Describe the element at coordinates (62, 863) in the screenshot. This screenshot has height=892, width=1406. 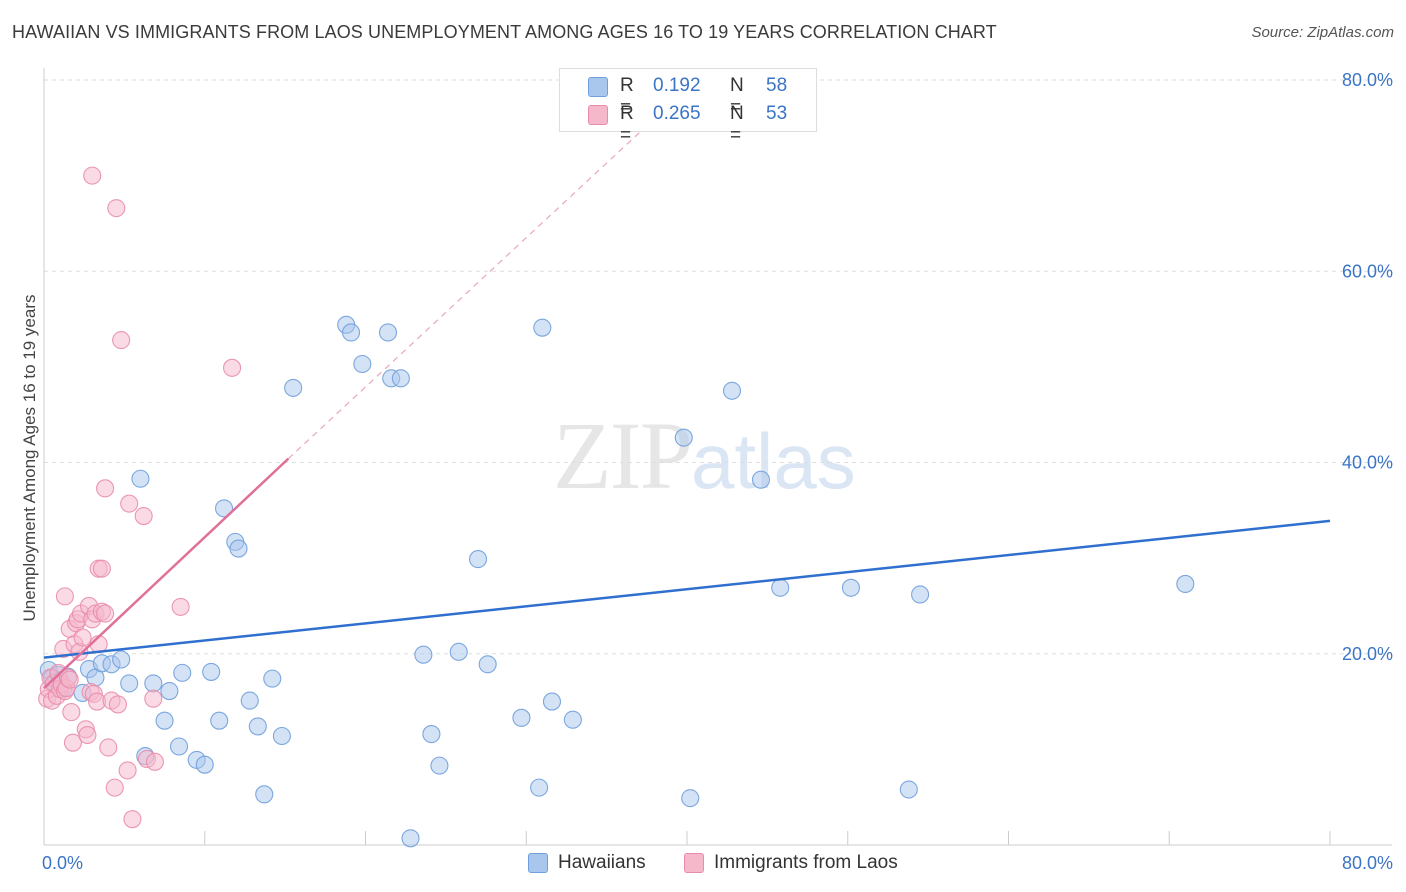
I see `x-tick-label-min: 0.0%` at that location.